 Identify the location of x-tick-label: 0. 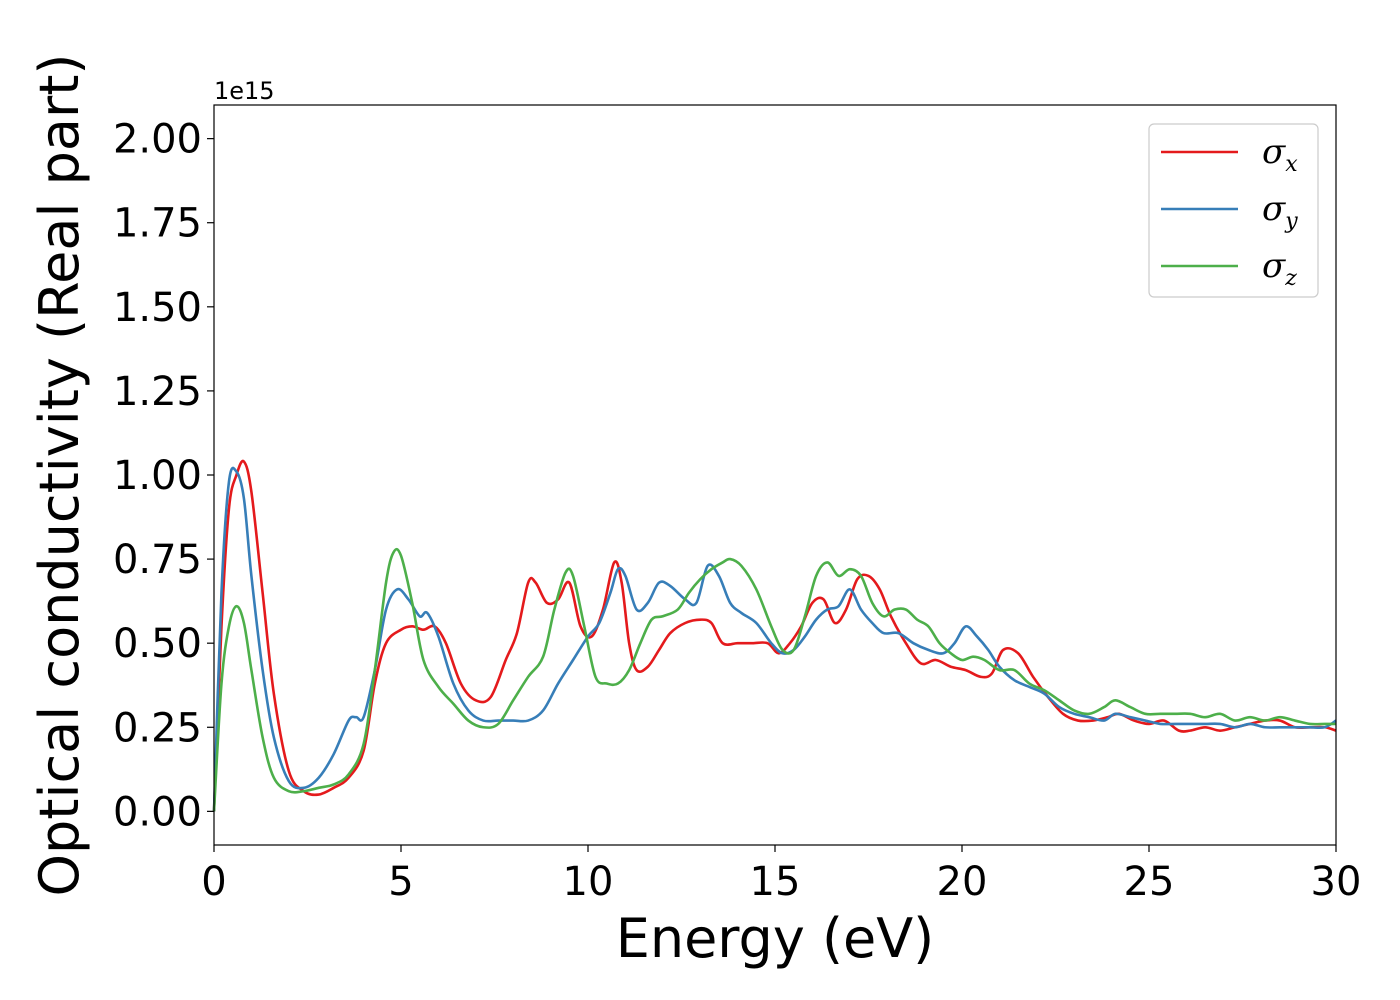
(213, 882).